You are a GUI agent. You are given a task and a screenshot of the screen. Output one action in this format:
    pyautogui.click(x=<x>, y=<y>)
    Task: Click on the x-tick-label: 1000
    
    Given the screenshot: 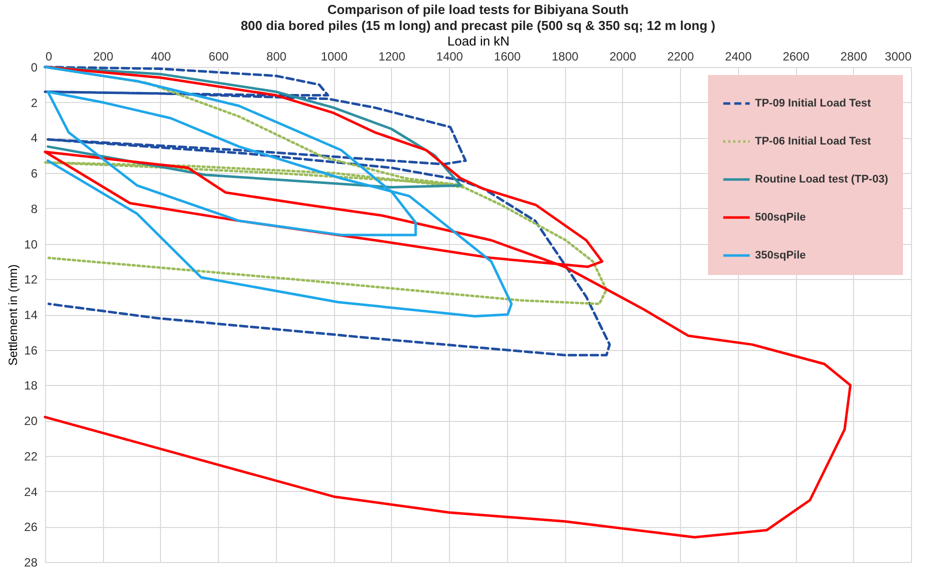 What is the action you would take?
    pyautogui.click(x=334, y=57)
    